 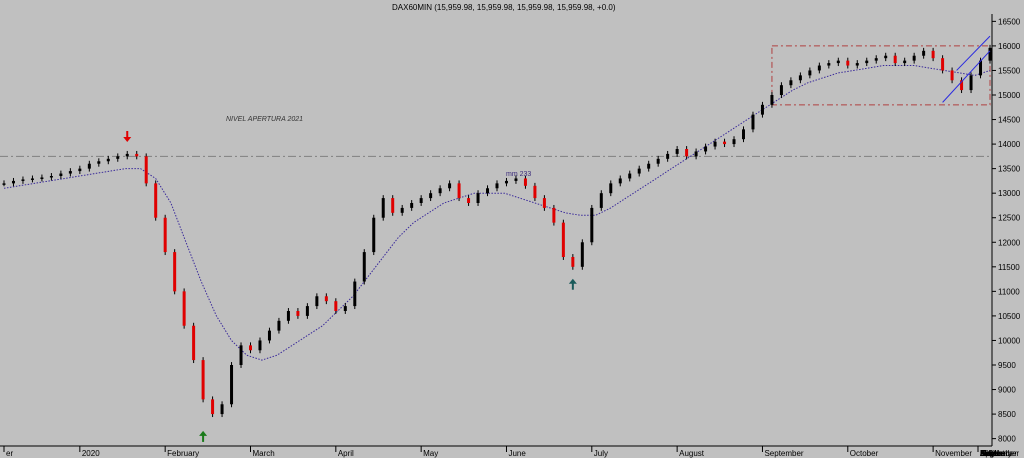 I want to click on y-tick-label: 16000, so click(x=1009, y=46).